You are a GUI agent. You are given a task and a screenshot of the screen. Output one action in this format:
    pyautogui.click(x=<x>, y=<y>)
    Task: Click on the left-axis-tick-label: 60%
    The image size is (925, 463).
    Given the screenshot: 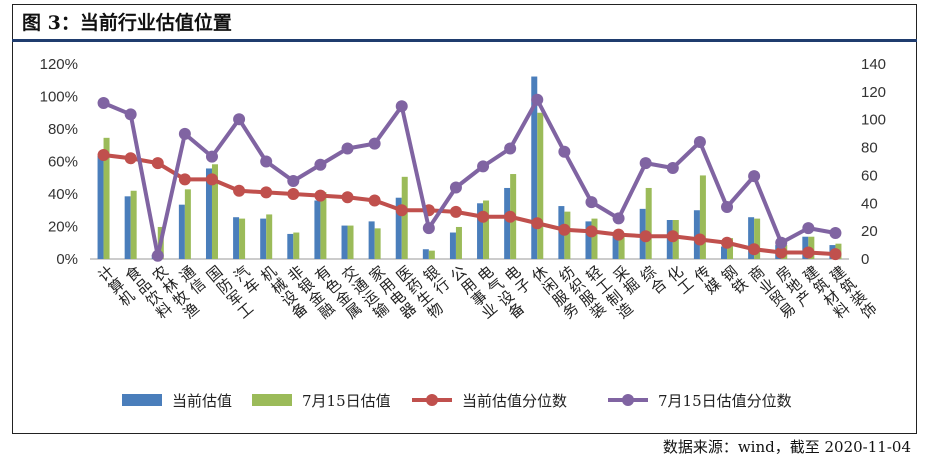 What is the action you would take?
    pyautogui.click(x=63, y=162)
    